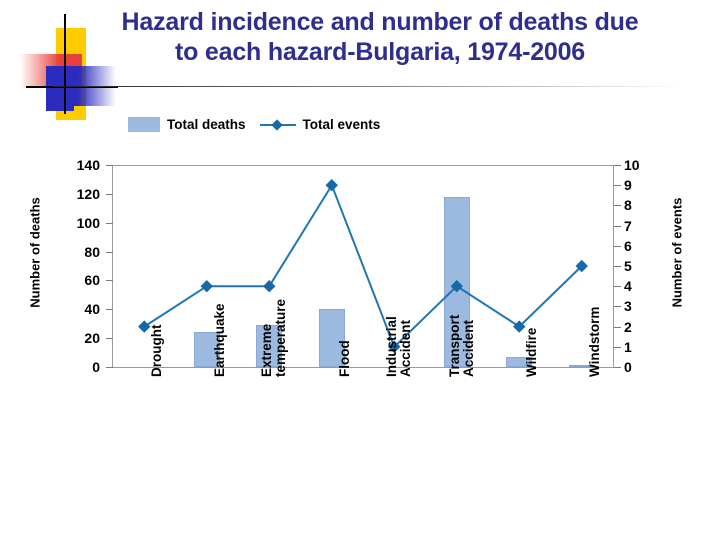  I want to click on left-axis-title: Number of deaths, so click(35, 252).